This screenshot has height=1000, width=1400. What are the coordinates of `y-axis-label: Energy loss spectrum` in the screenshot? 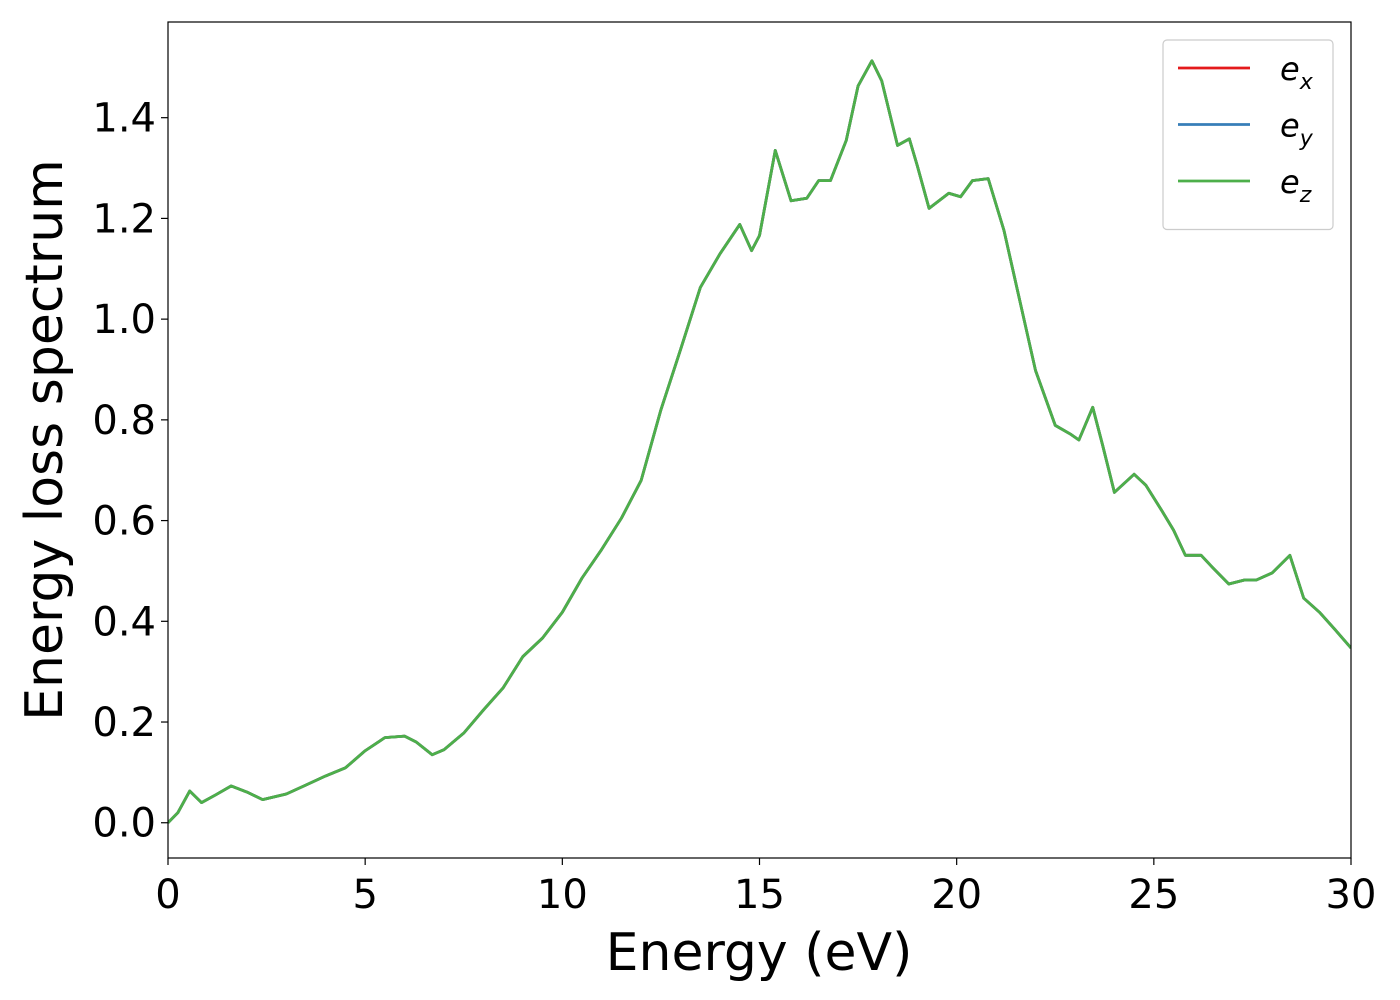 It's located at (45, 440).